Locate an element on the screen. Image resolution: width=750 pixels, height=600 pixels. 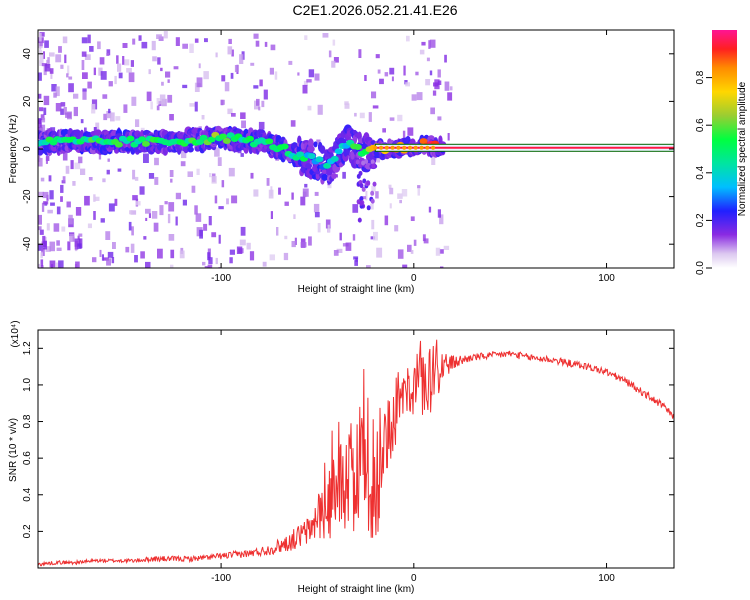
snr-scale-note: (x10⁴) is located at coordinates (15, 333).